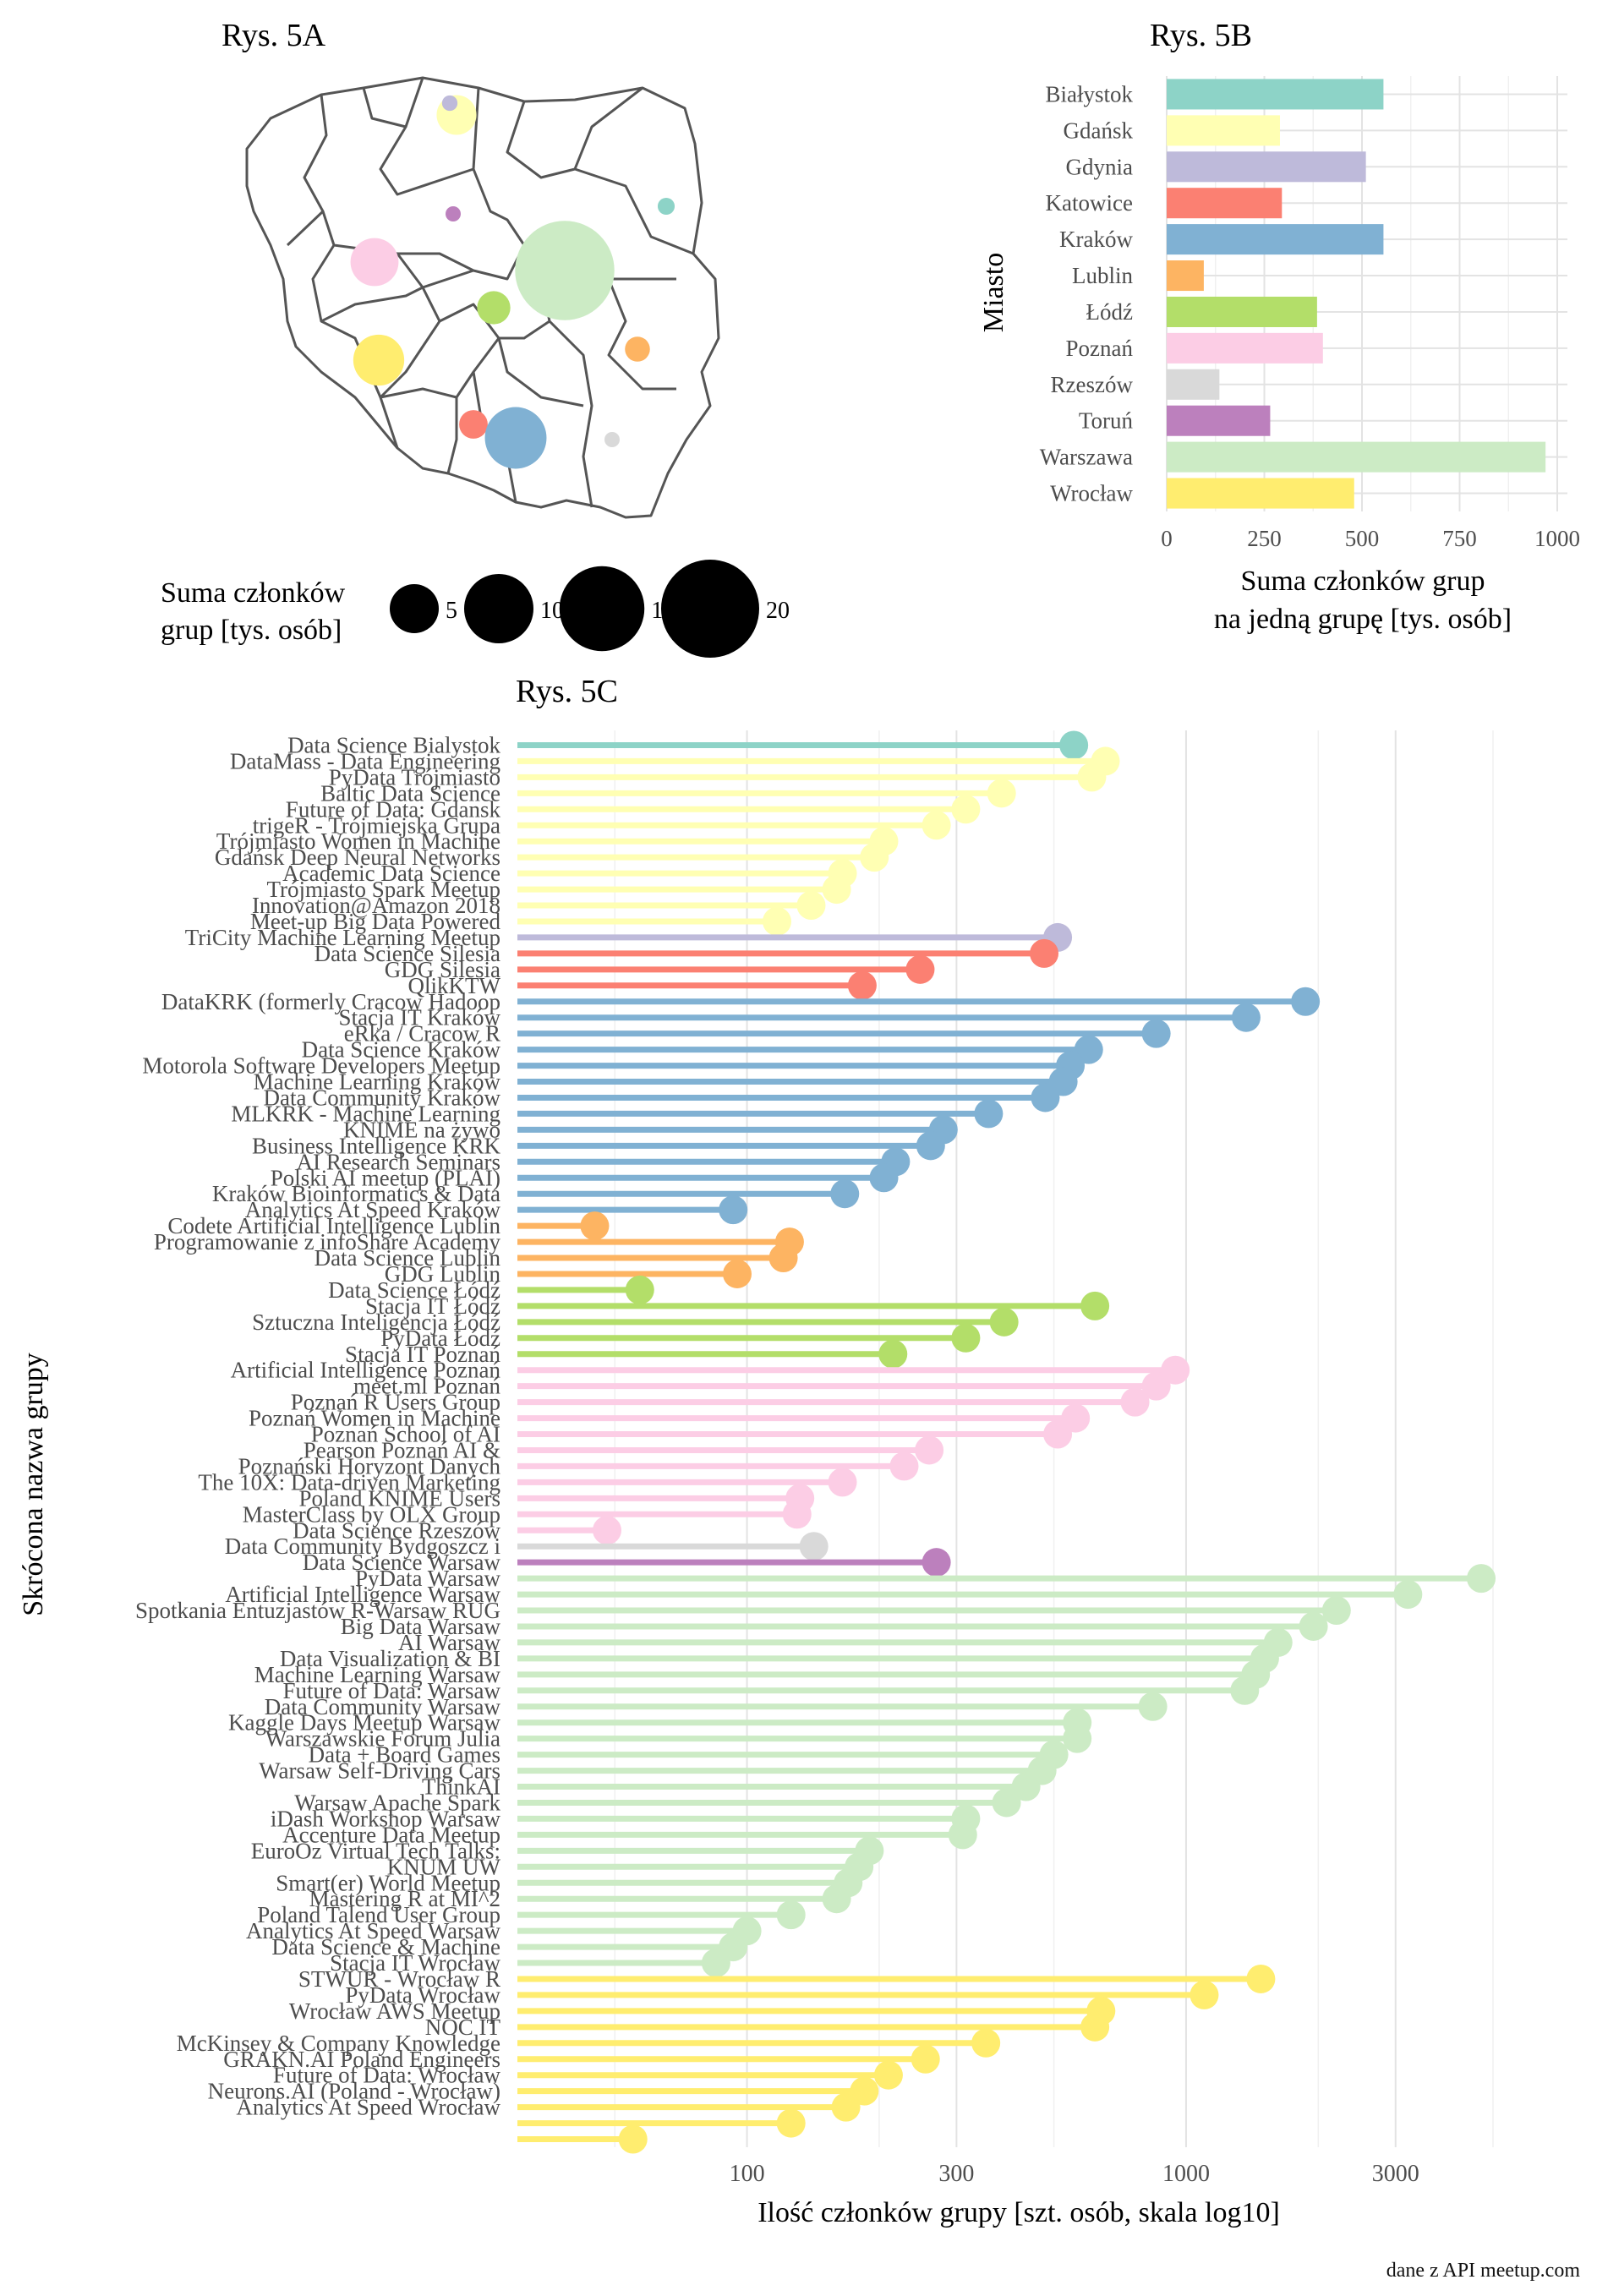  What do you see at coordinates (333, 1225) in the screenshot?
I see `y-tick-label-5c: Codete Artificial Intelligence Lublin` at bounding box center [333, 1225].